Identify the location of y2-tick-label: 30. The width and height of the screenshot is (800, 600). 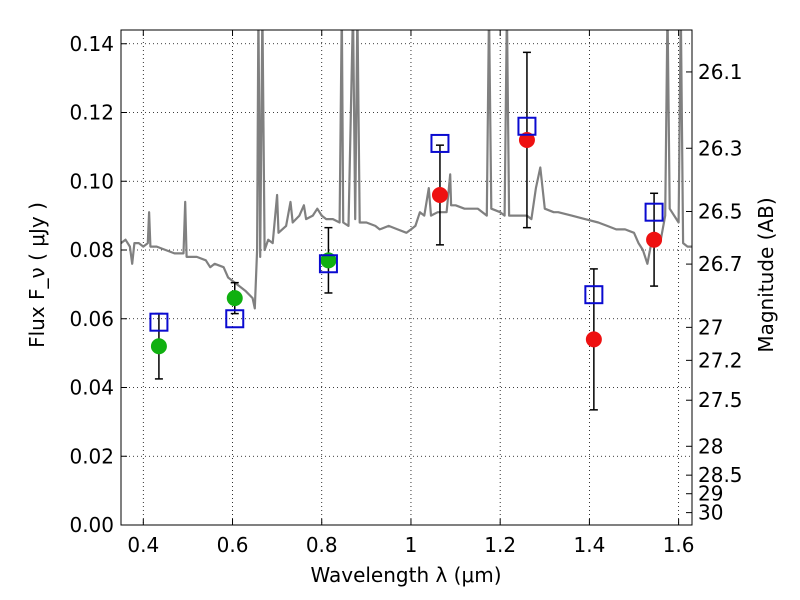
(710, 513).